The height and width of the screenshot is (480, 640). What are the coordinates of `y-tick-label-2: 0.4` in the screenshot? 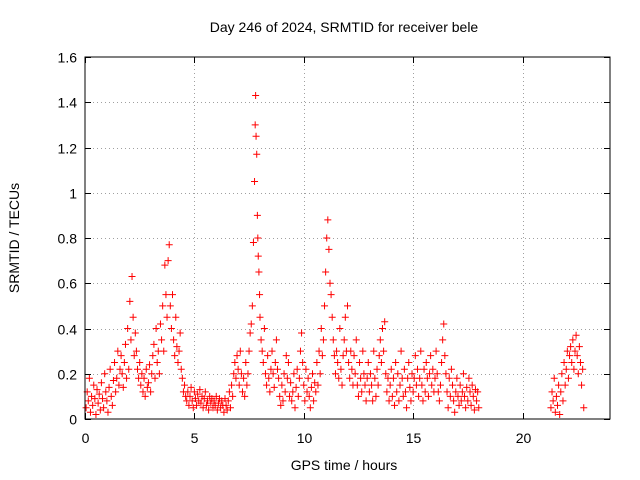 It's located at (68, 330).